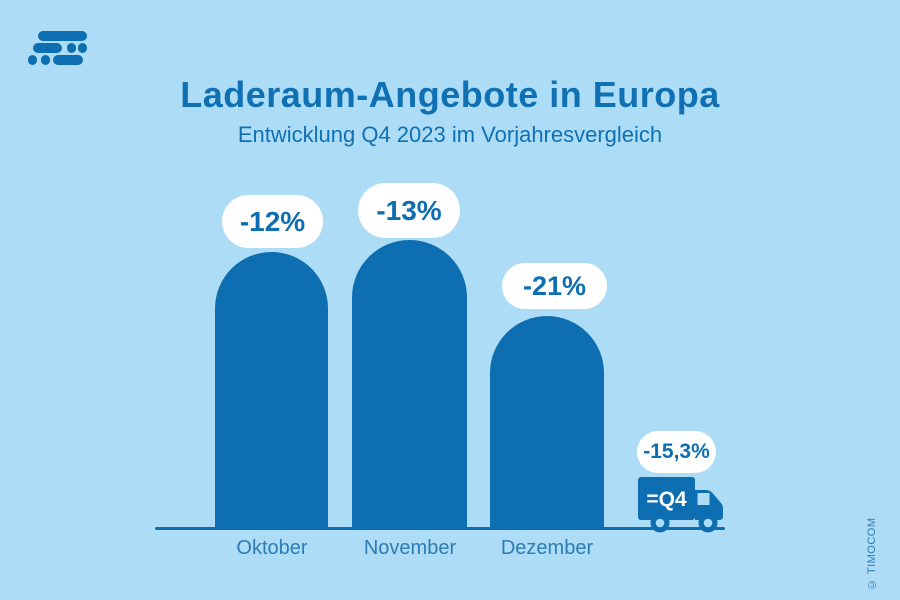  Describe the element at coordinates (440, 528) in the screenshot. I see `x-axis-line` at that location.